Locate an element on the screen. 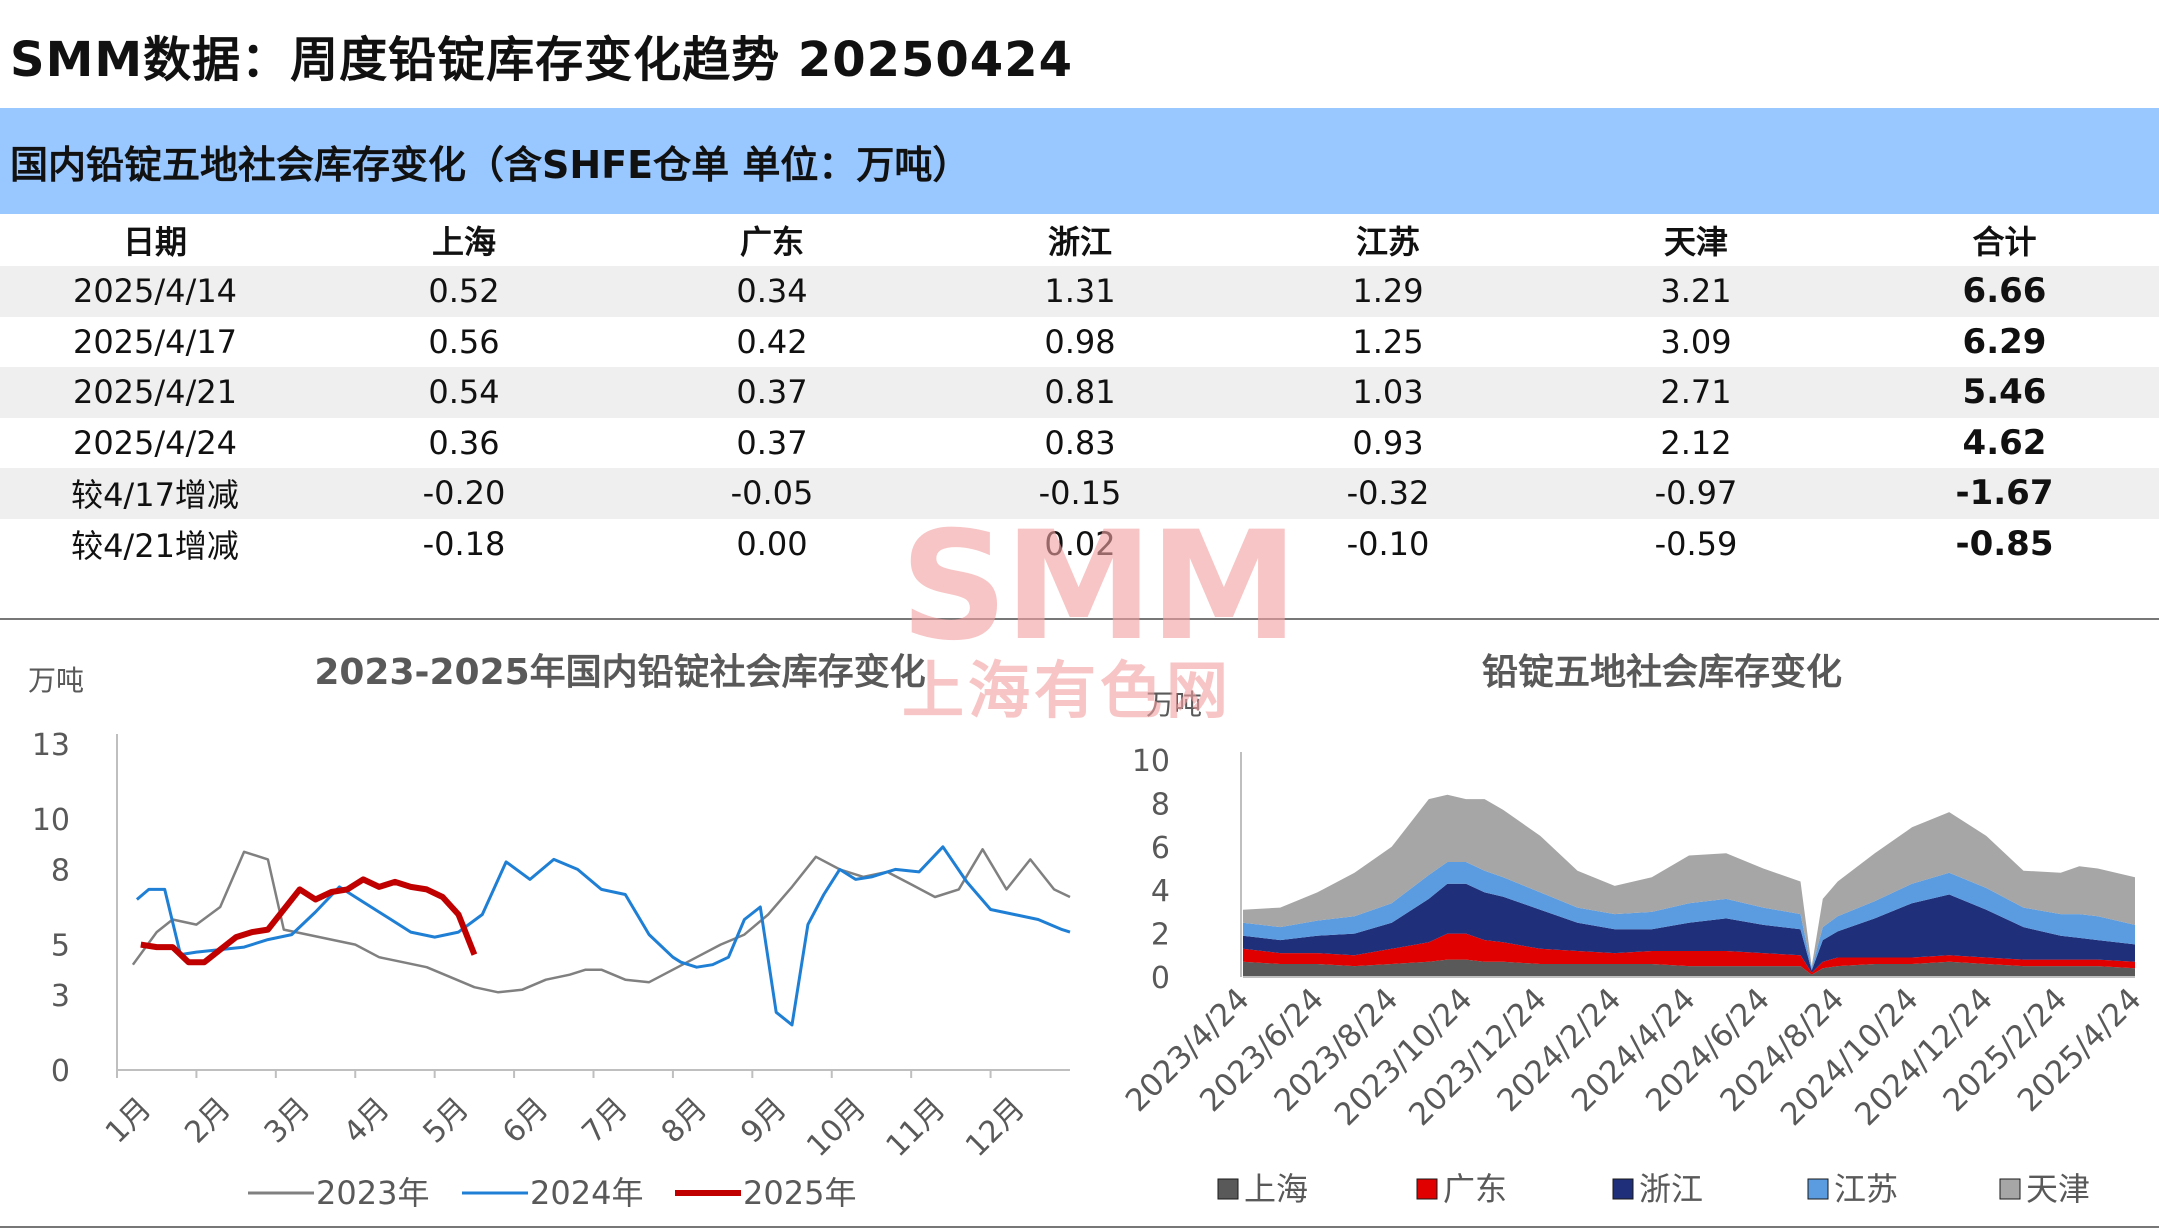 The height and width of the screenshot is (1230, 2159). y-tick-label: 4 is located at coordinates (1160, 891).